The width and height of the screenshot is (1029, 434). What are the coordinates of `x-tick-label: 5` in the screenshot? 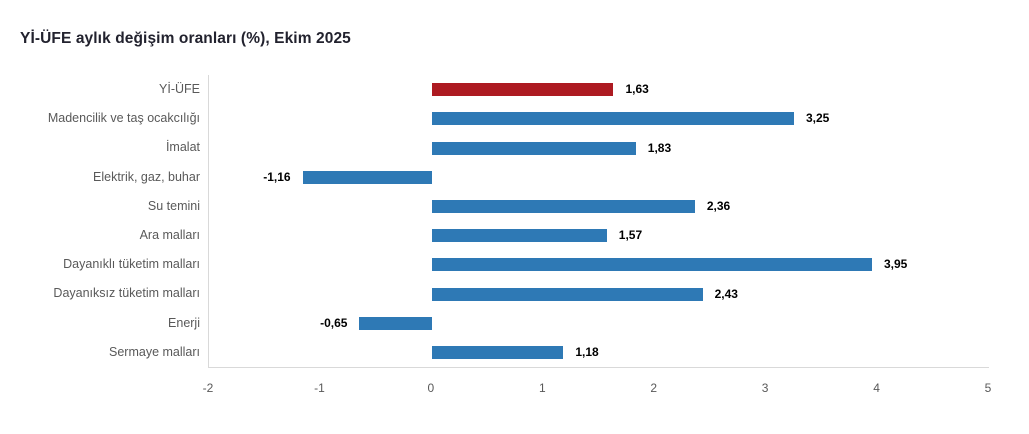 It's located at (988, 388).